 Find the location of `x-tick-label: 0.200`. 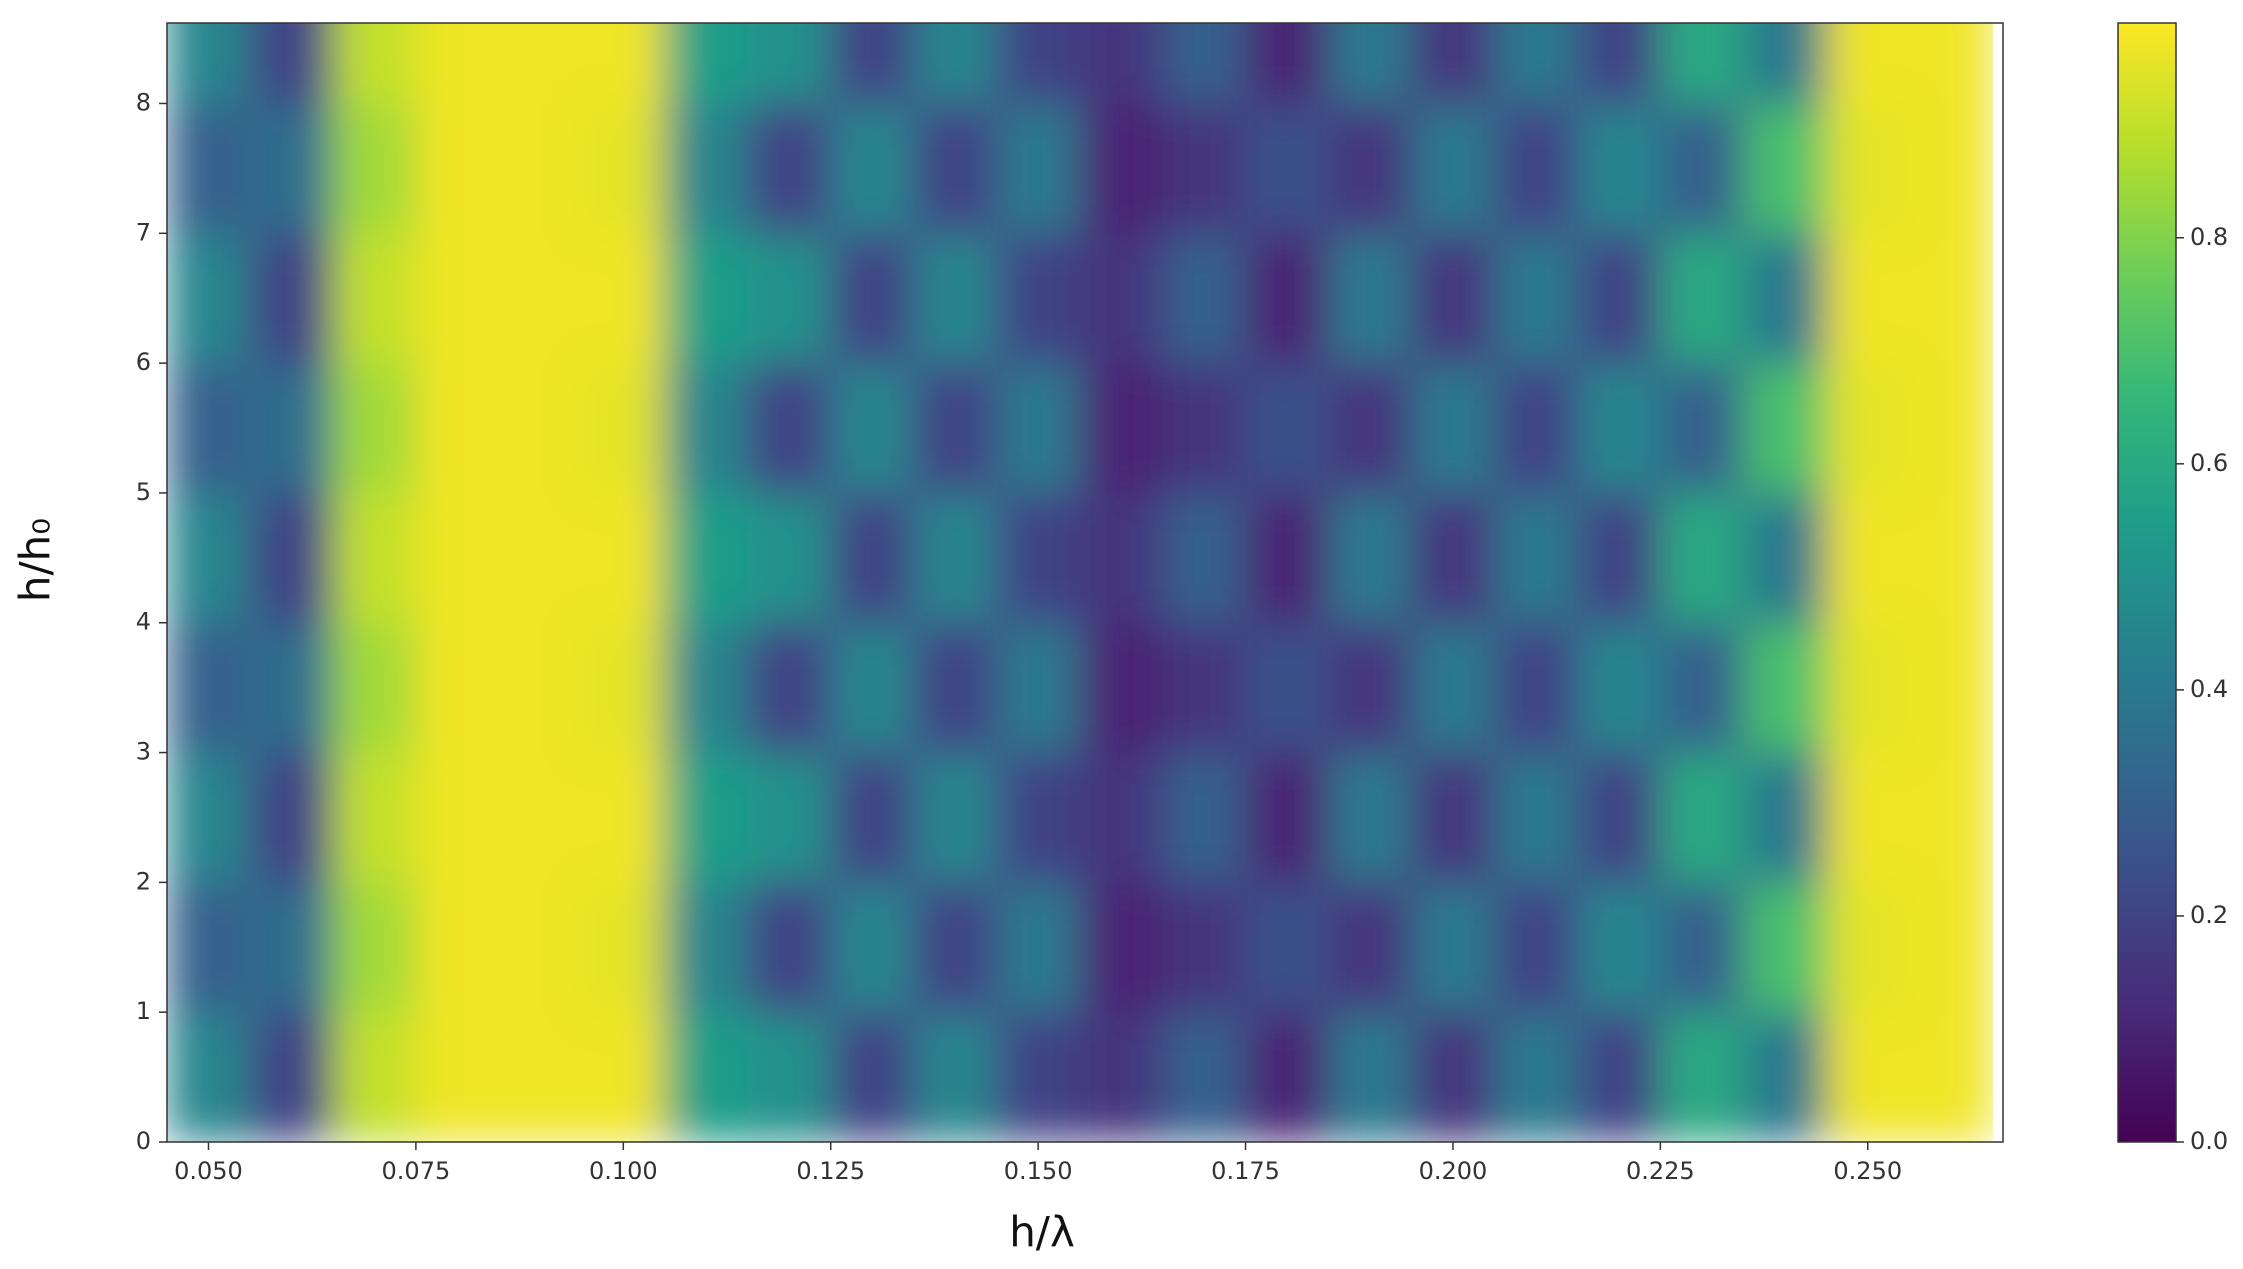

x-tick-label: 0.200 is located at coordinates (1453, 1171).